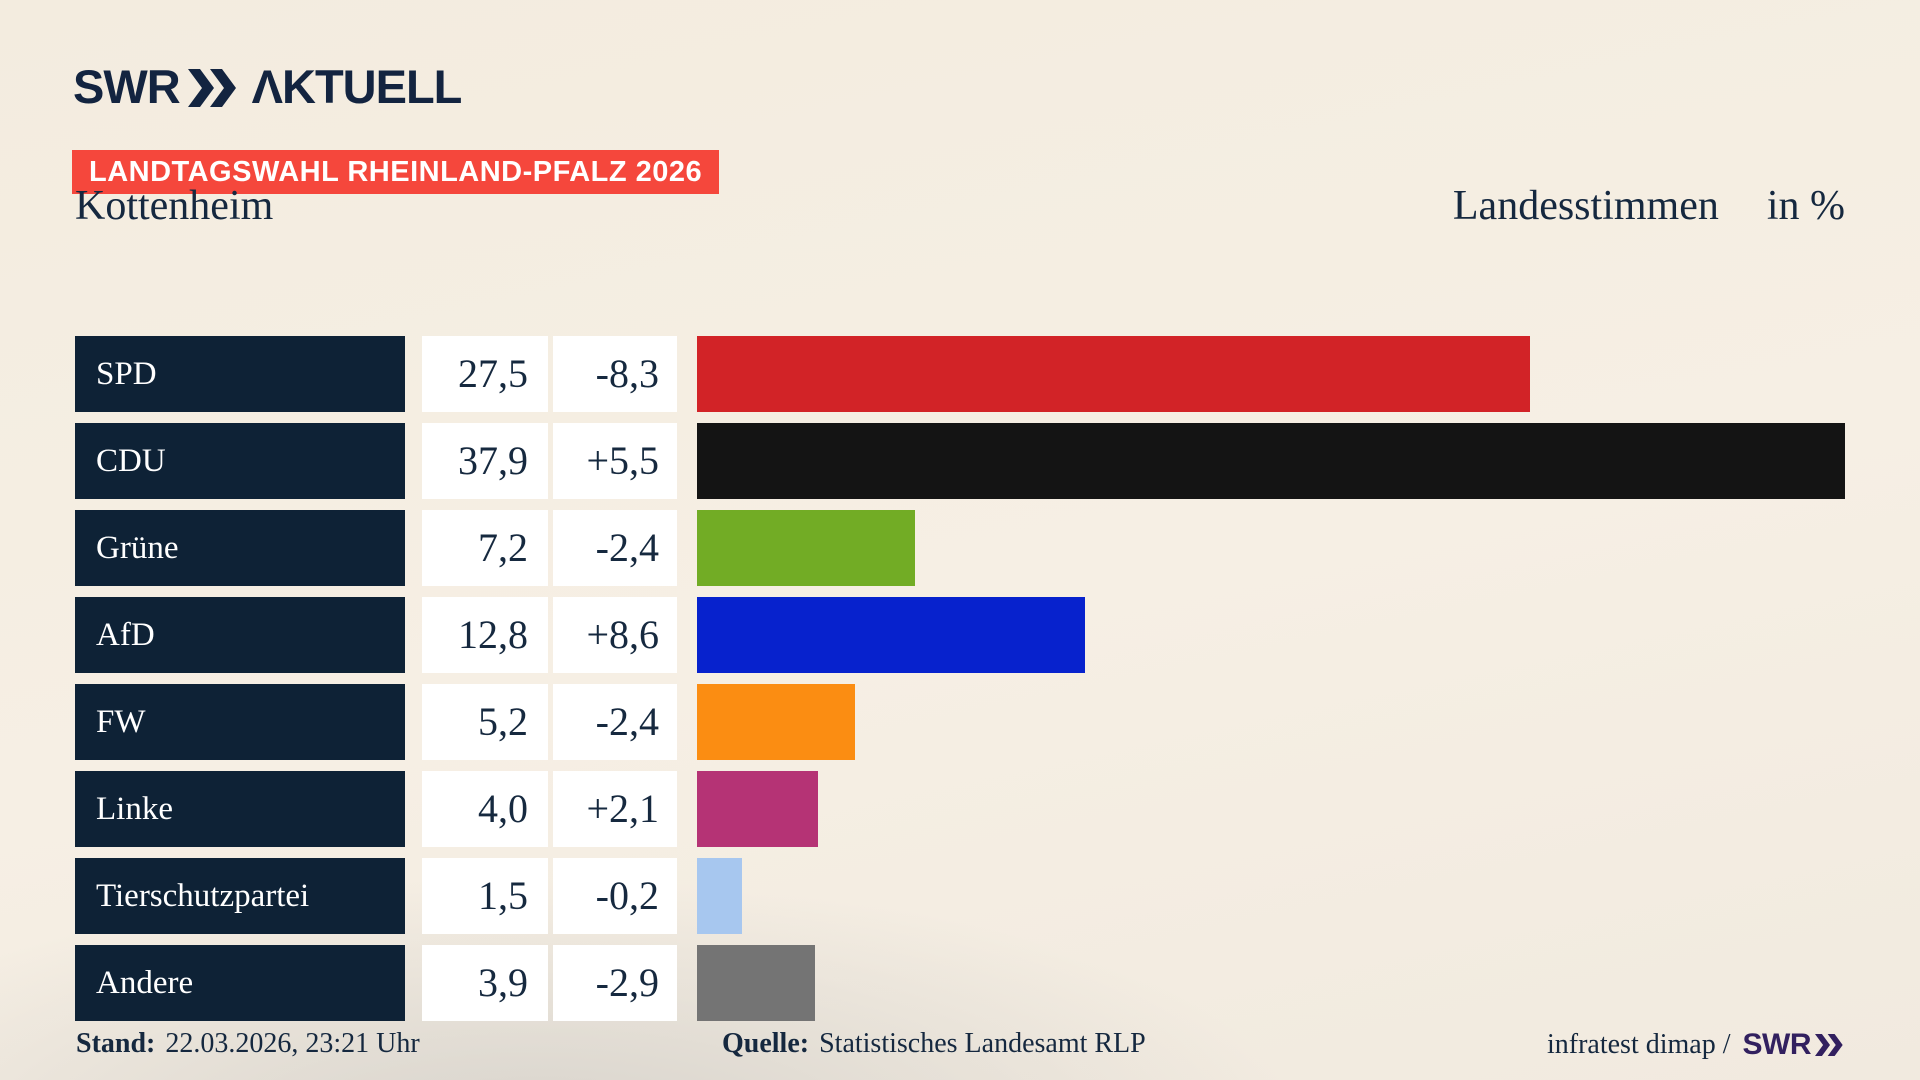  What do you see at coordinates (627, 373) in the screenshot?
I see `change-label: -8,3` at bounding box center [627, 373].